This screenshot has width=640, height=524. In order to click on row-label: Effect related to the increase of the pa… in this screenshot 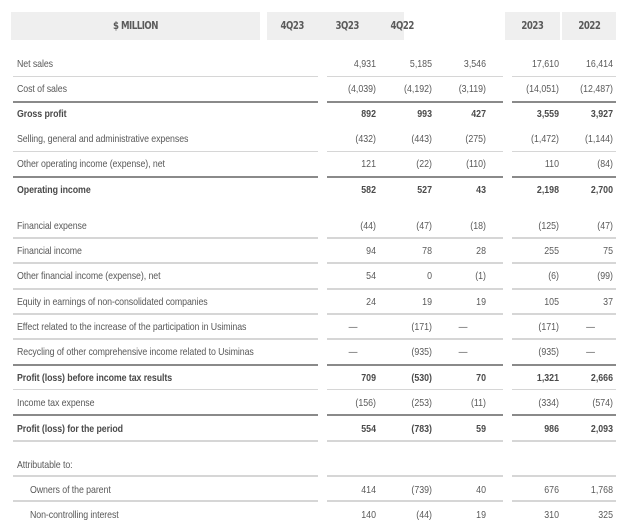, I will do `click(132, 327)`.